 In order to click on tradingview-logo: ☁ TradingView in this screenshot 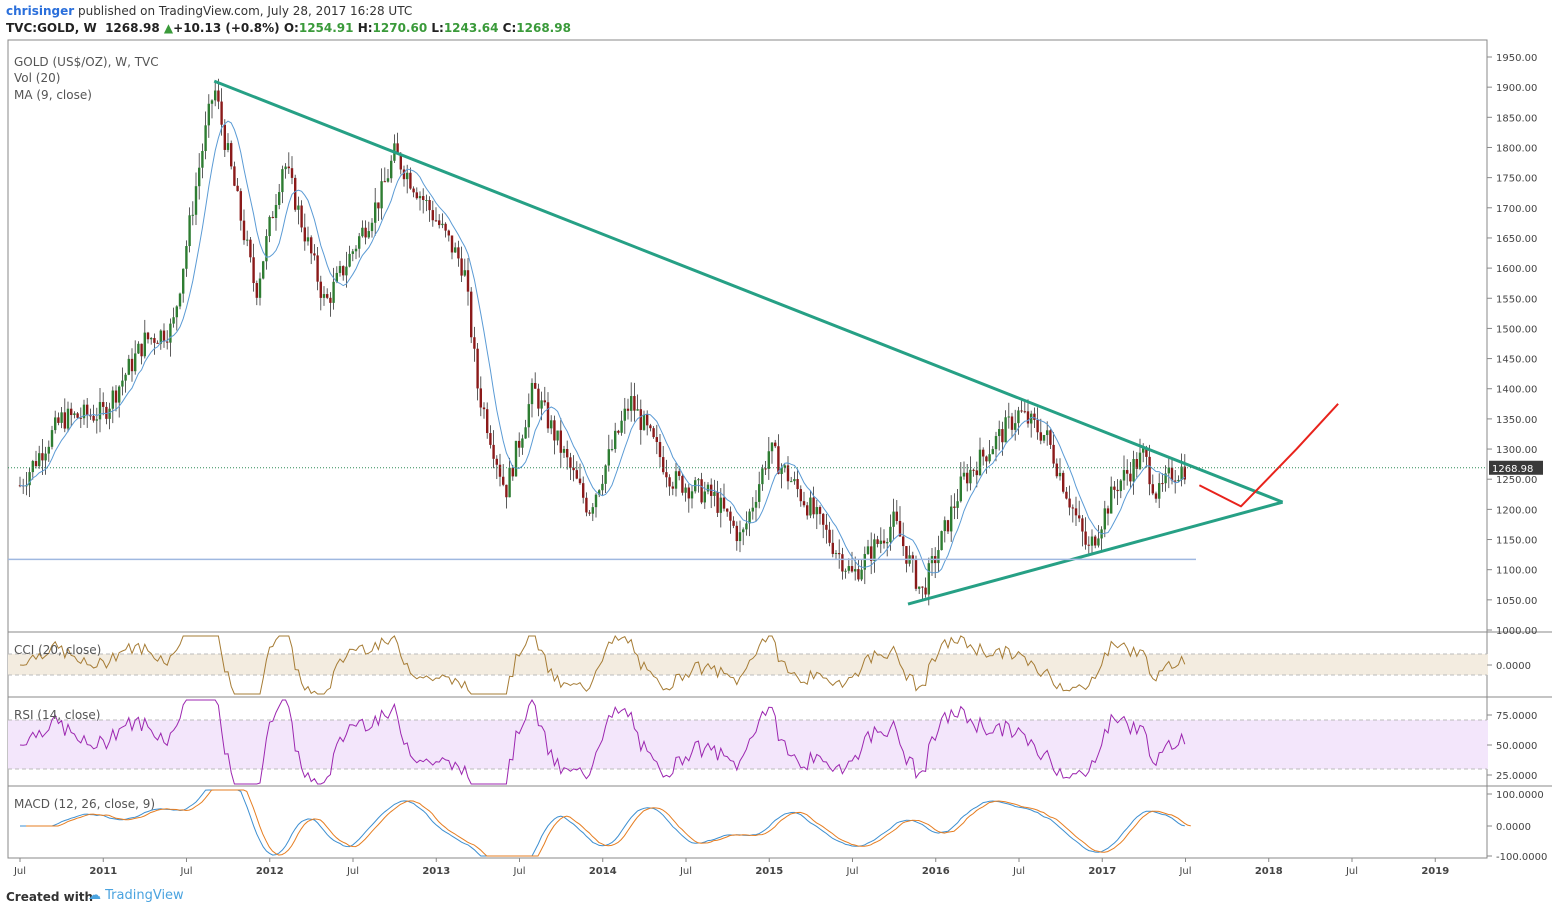, I will do `click(136, 895)`.